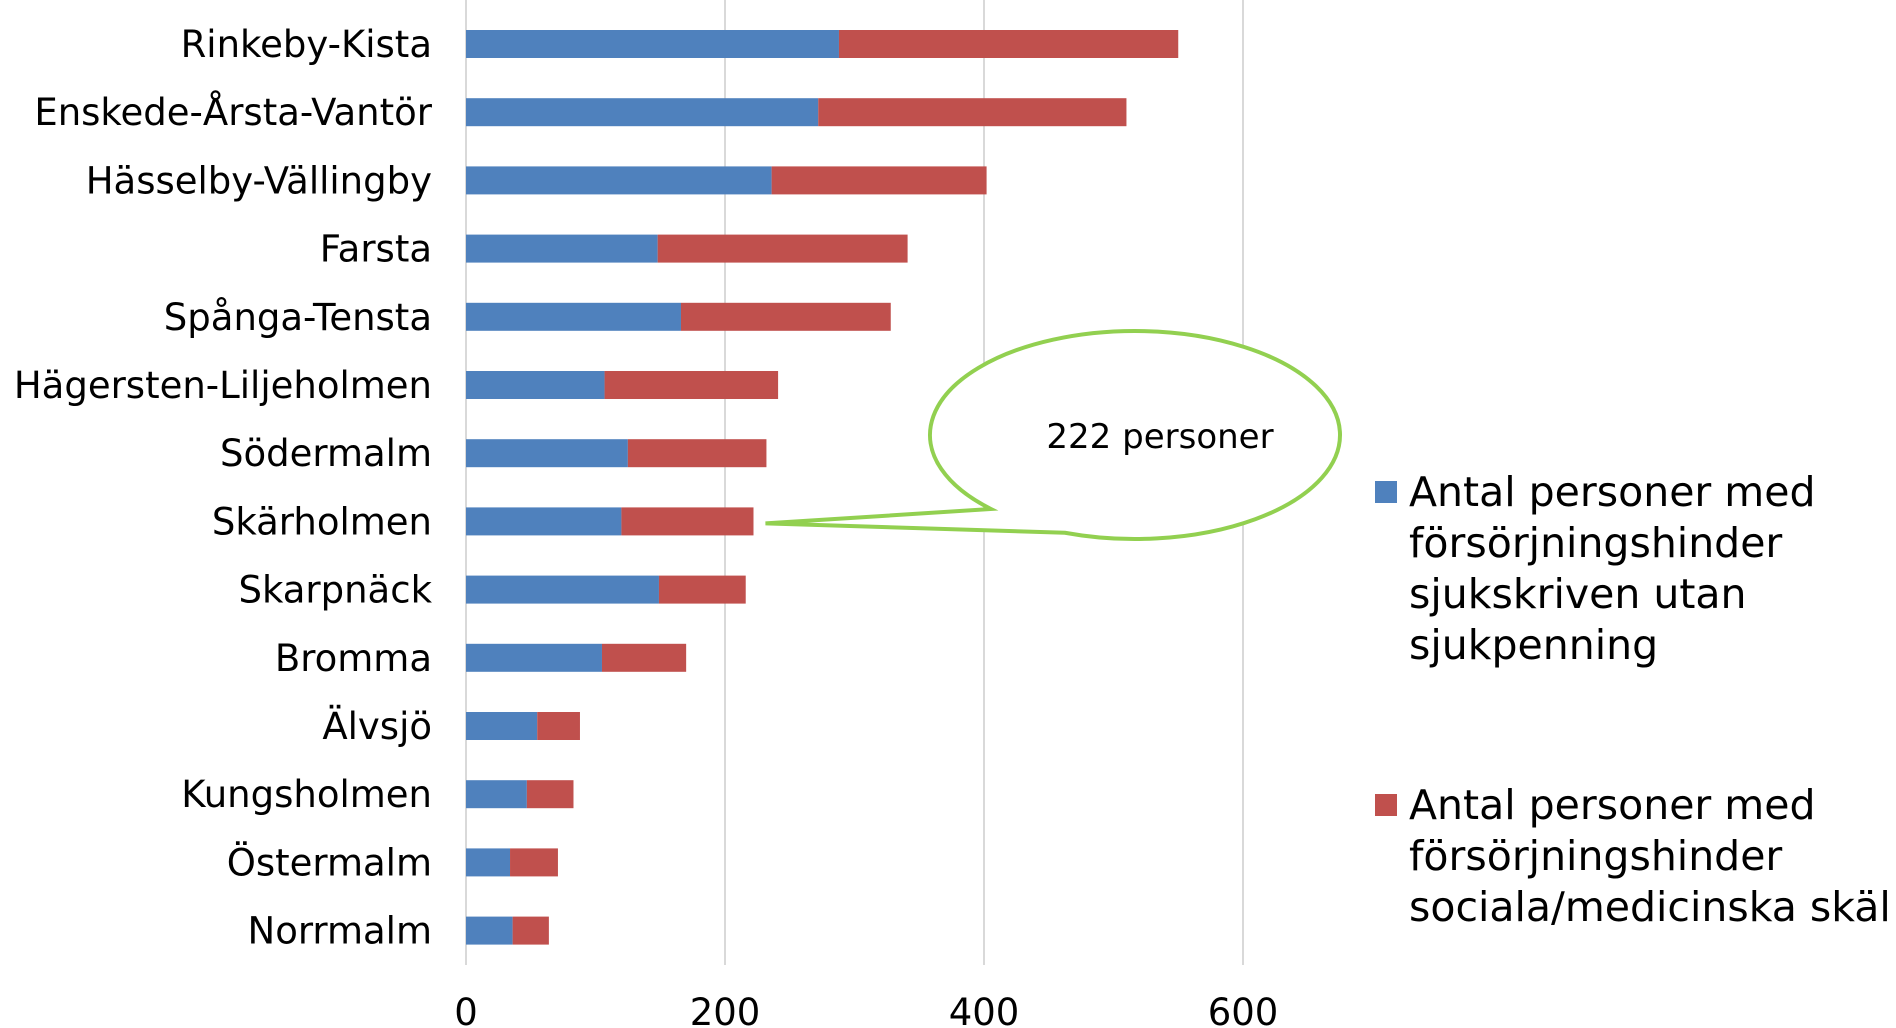 The height and width of the screenshot is (1028, 1896). I want to click on x-tick-label-600: 600, so click(1243, 1009).